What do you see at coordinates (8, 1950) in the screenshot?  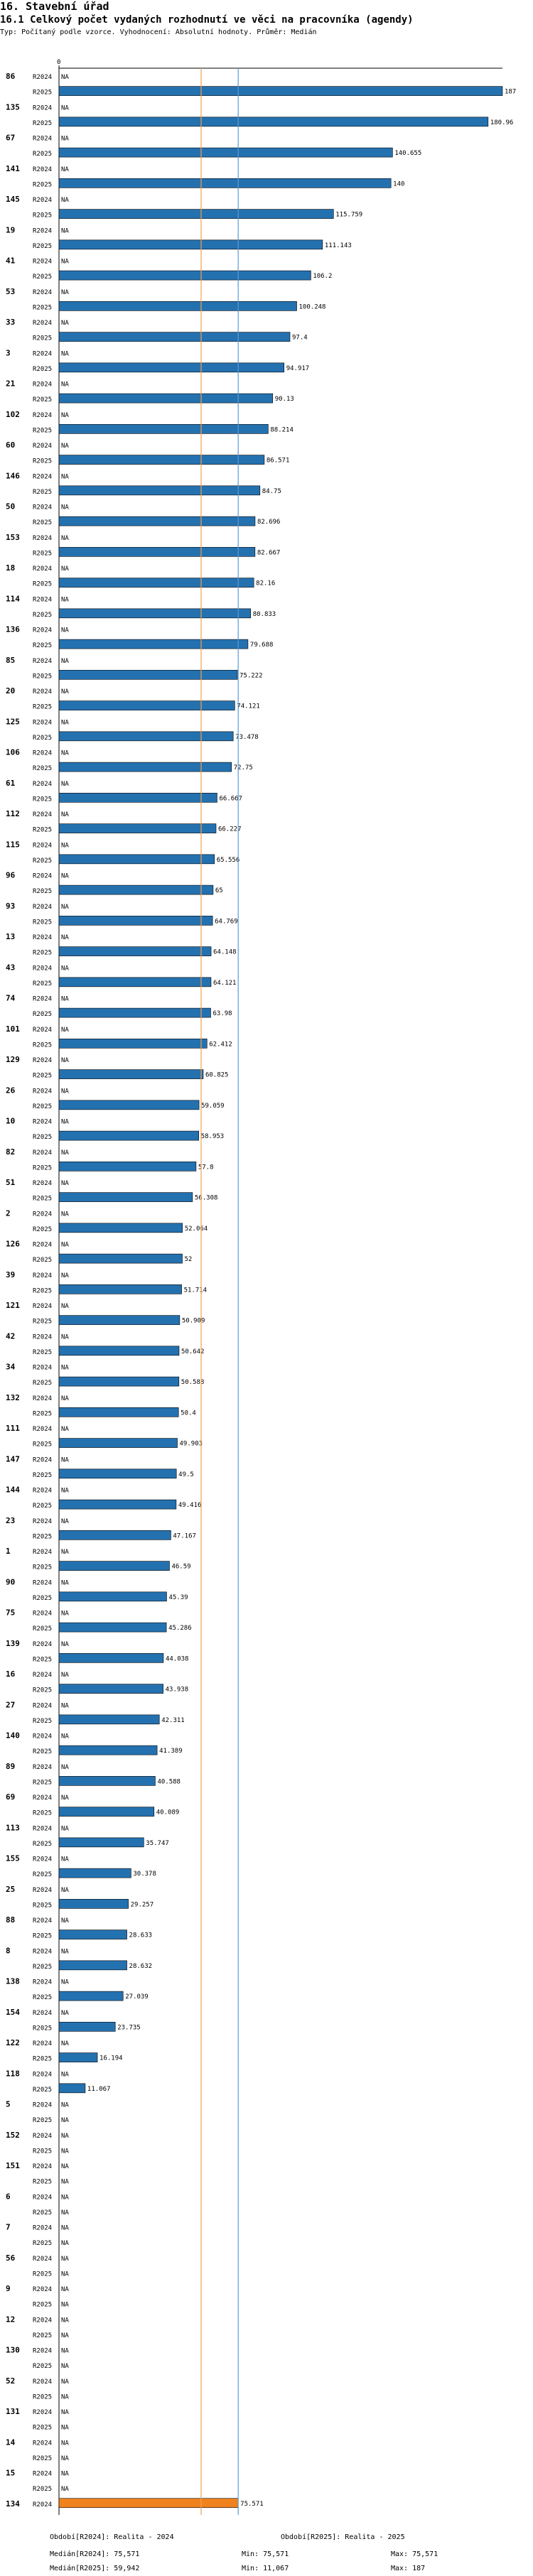 I see `category-label: 8` at bounding box center [8, 1950].